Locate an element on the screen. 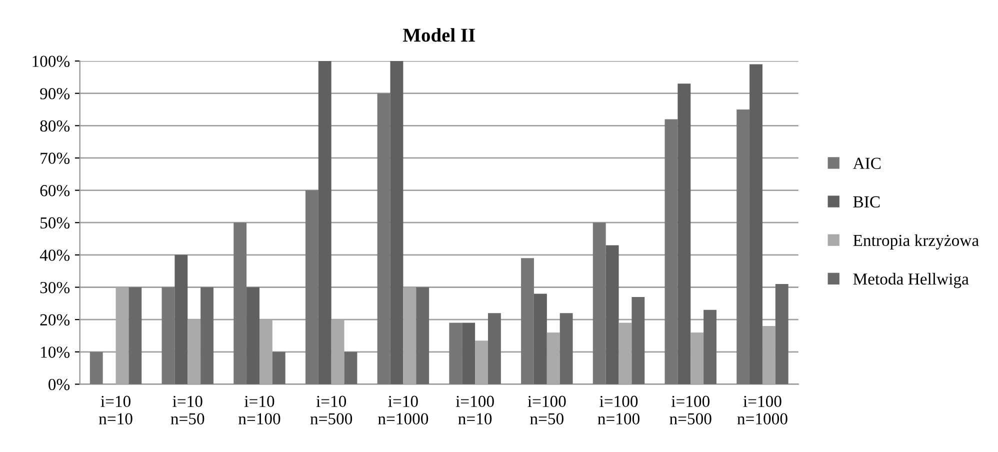  x-tick-label: i=100 n=1000 is located at coordinates (762, 410).